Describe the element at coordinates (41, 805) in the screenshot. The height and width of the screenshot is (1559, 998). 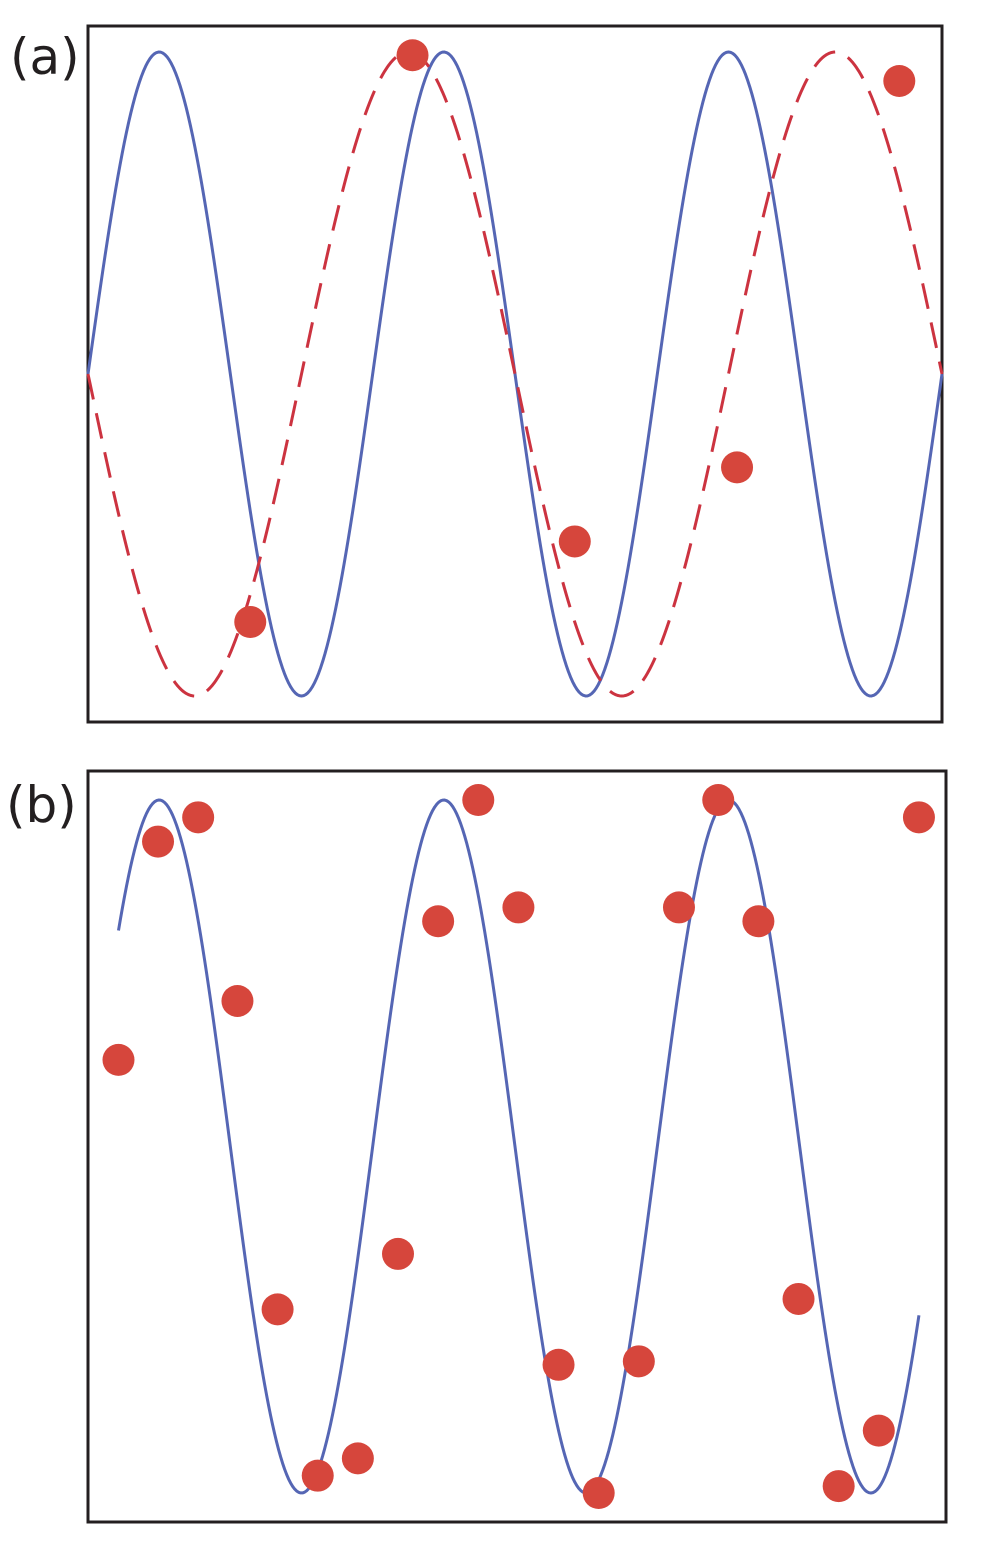
I see `panel-label-b: (b)` at that location.